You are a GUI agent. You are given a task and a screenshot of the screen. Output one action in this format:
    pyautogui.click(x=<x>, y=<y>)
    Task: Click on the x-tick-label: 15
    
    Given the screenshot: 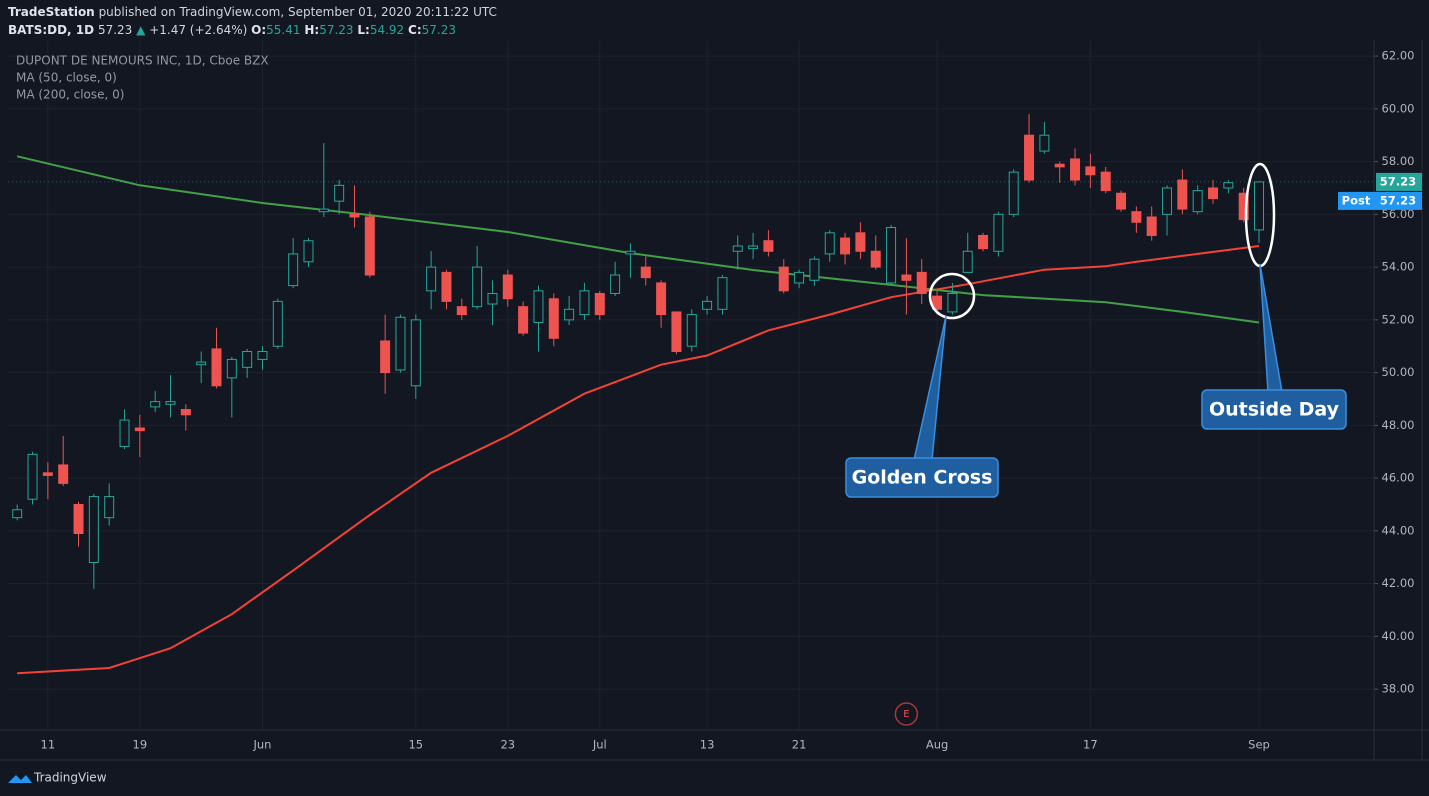 What is the action you would take?
    pyautogui.click(x=415, y=745)
    